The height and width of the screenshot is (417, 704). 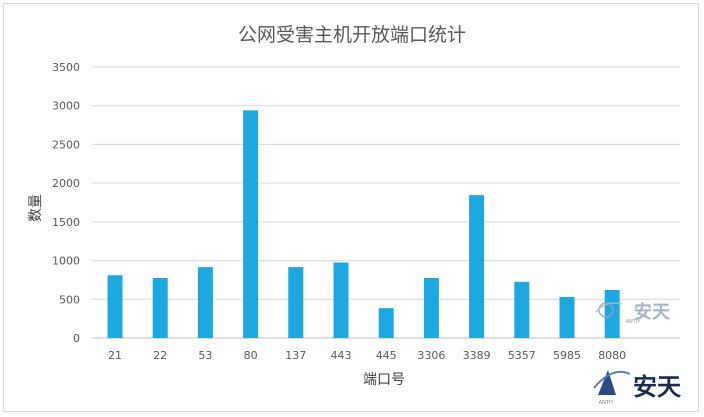 I want to click on y-tick-label: 2500, so click(x=66, y=144).